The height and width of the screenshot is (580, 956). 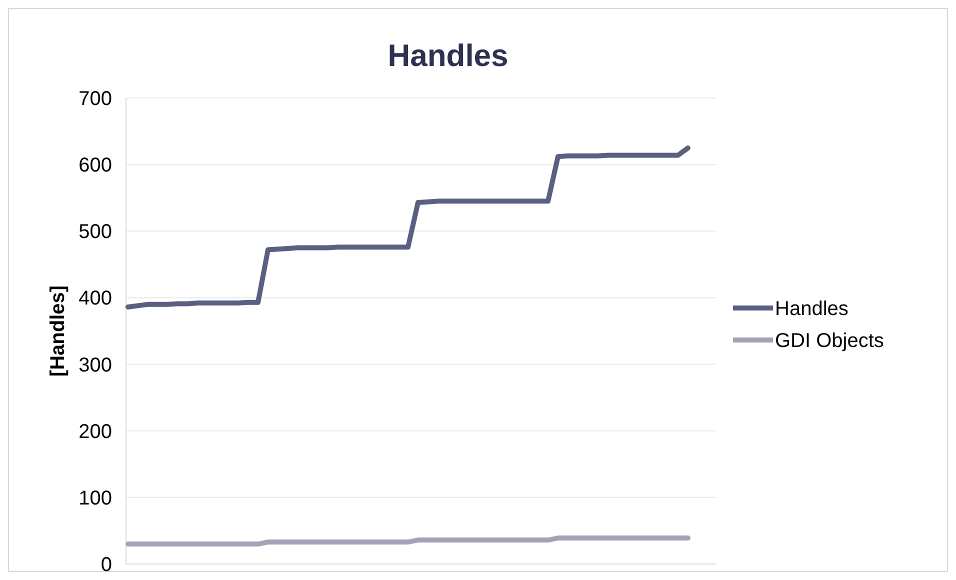 What do you see at coordinates (95, 431) in the screenshot?
I see `y-tick-label: 200` at bounding box center [95, 431].